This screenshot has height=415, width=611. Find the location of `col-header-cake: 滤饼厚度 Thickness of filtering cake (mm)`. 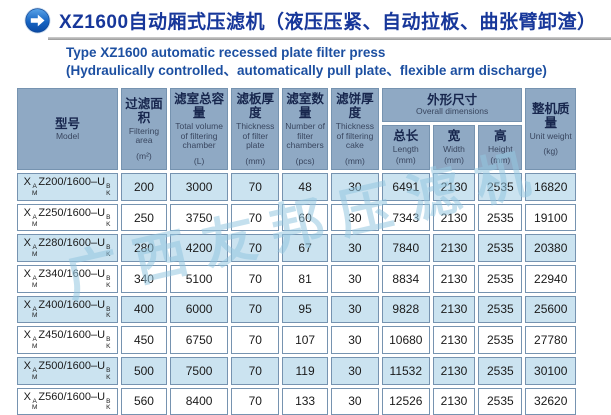

col-header-cake: 滤饼厚度 Thickness of filtering cake (mm) is located at coordinates (354, 129).